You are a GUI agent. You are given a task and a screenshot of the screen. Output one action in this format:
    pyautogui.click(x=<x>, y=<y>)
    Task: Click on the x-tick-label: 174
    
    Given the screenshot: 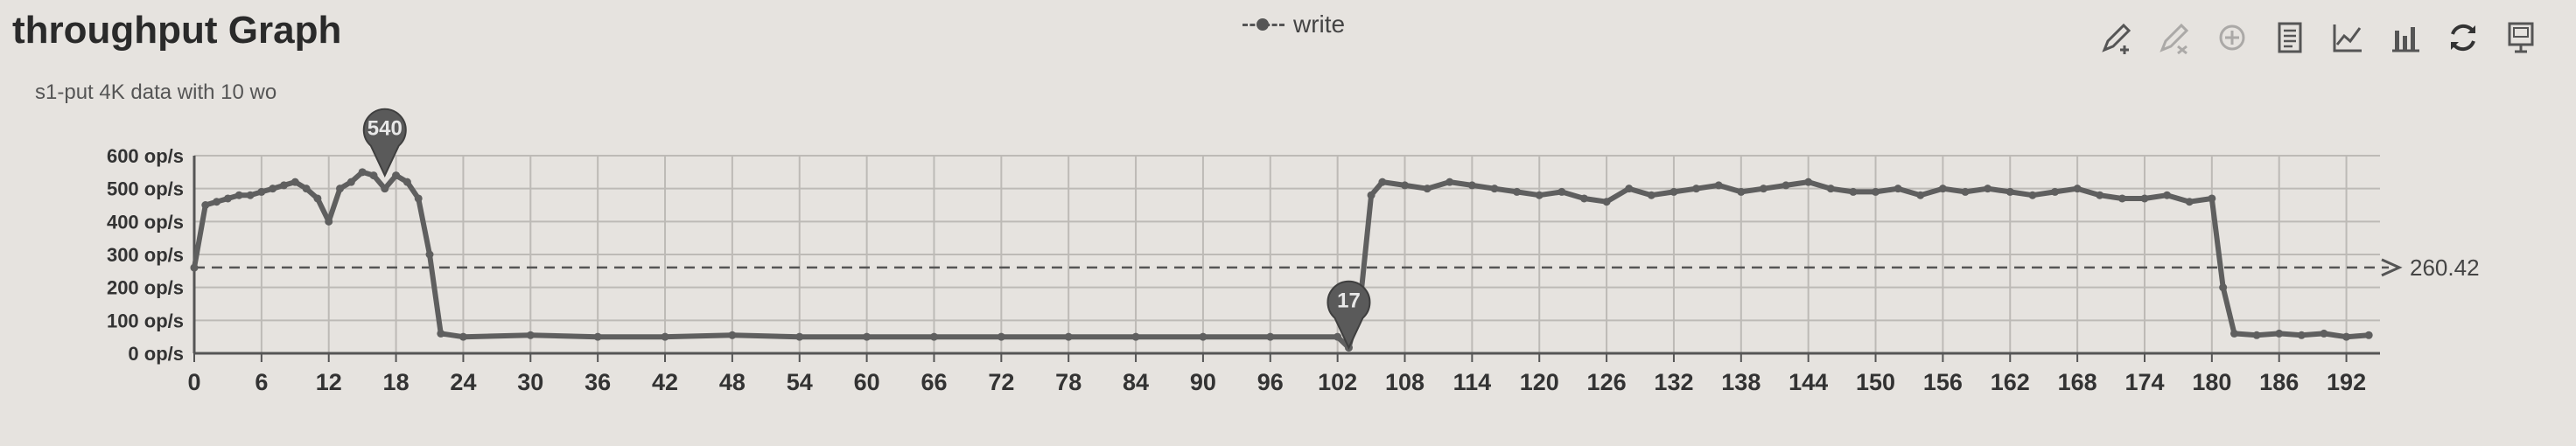 What is the action you would take?
    pyautogui.click(x=2144, y=382)
    